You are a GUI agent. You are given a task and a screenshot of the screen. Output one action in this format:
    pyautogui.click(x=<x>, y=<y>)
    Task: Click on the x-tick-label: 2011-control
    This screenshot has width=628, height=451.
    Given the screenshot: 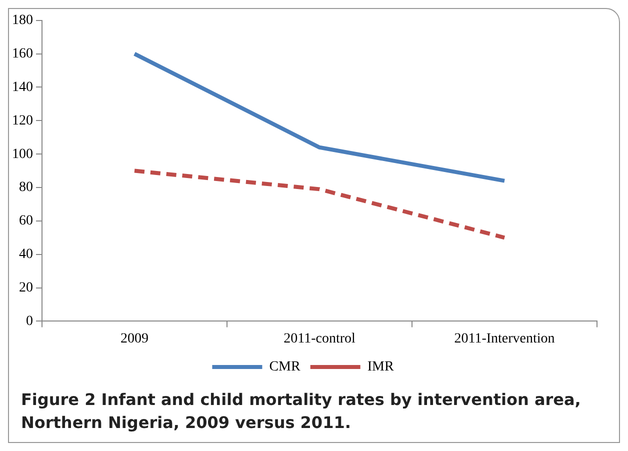 What is the action you would take?
    pyautogui.click(x=320, y=338)
    